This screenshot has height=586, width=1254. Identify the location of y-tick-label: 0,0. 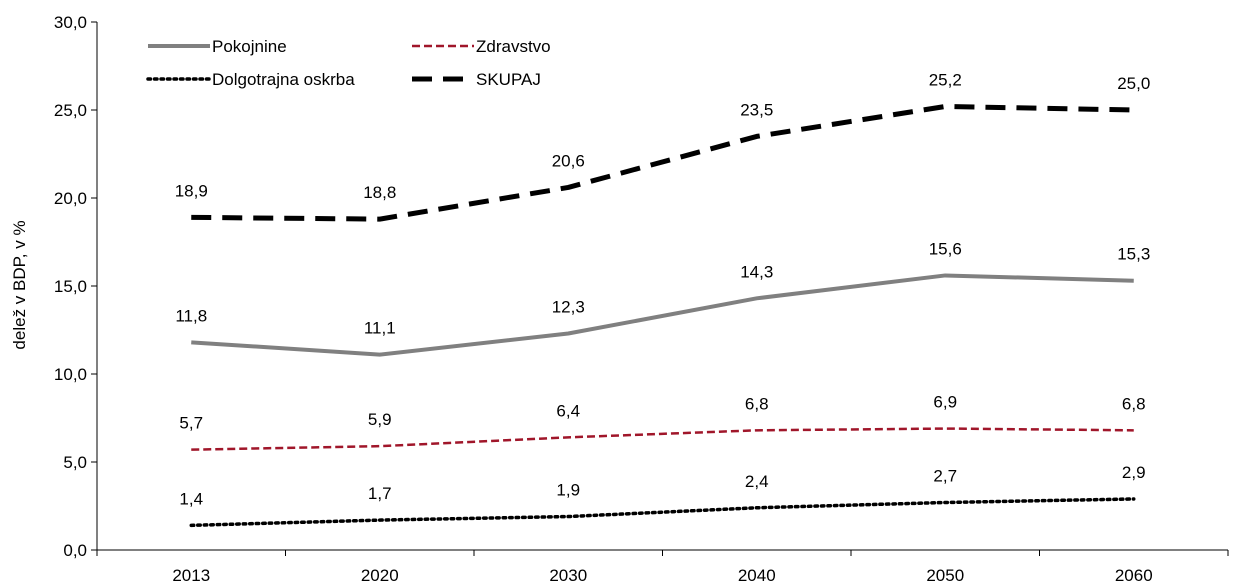
(75, 550).